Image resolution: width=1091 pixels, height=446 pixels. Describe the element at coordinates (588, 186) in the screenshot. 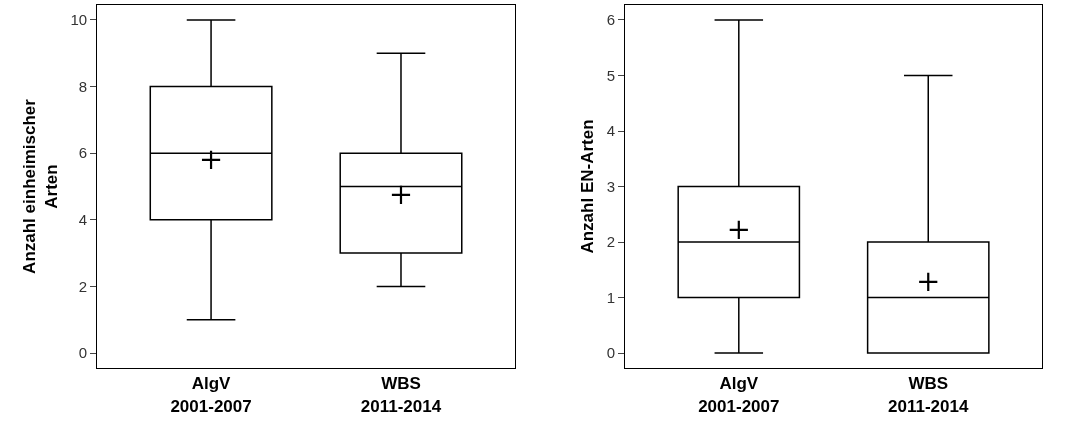

I see `y-axis-title: Anzahl EN-Arten` at that location.